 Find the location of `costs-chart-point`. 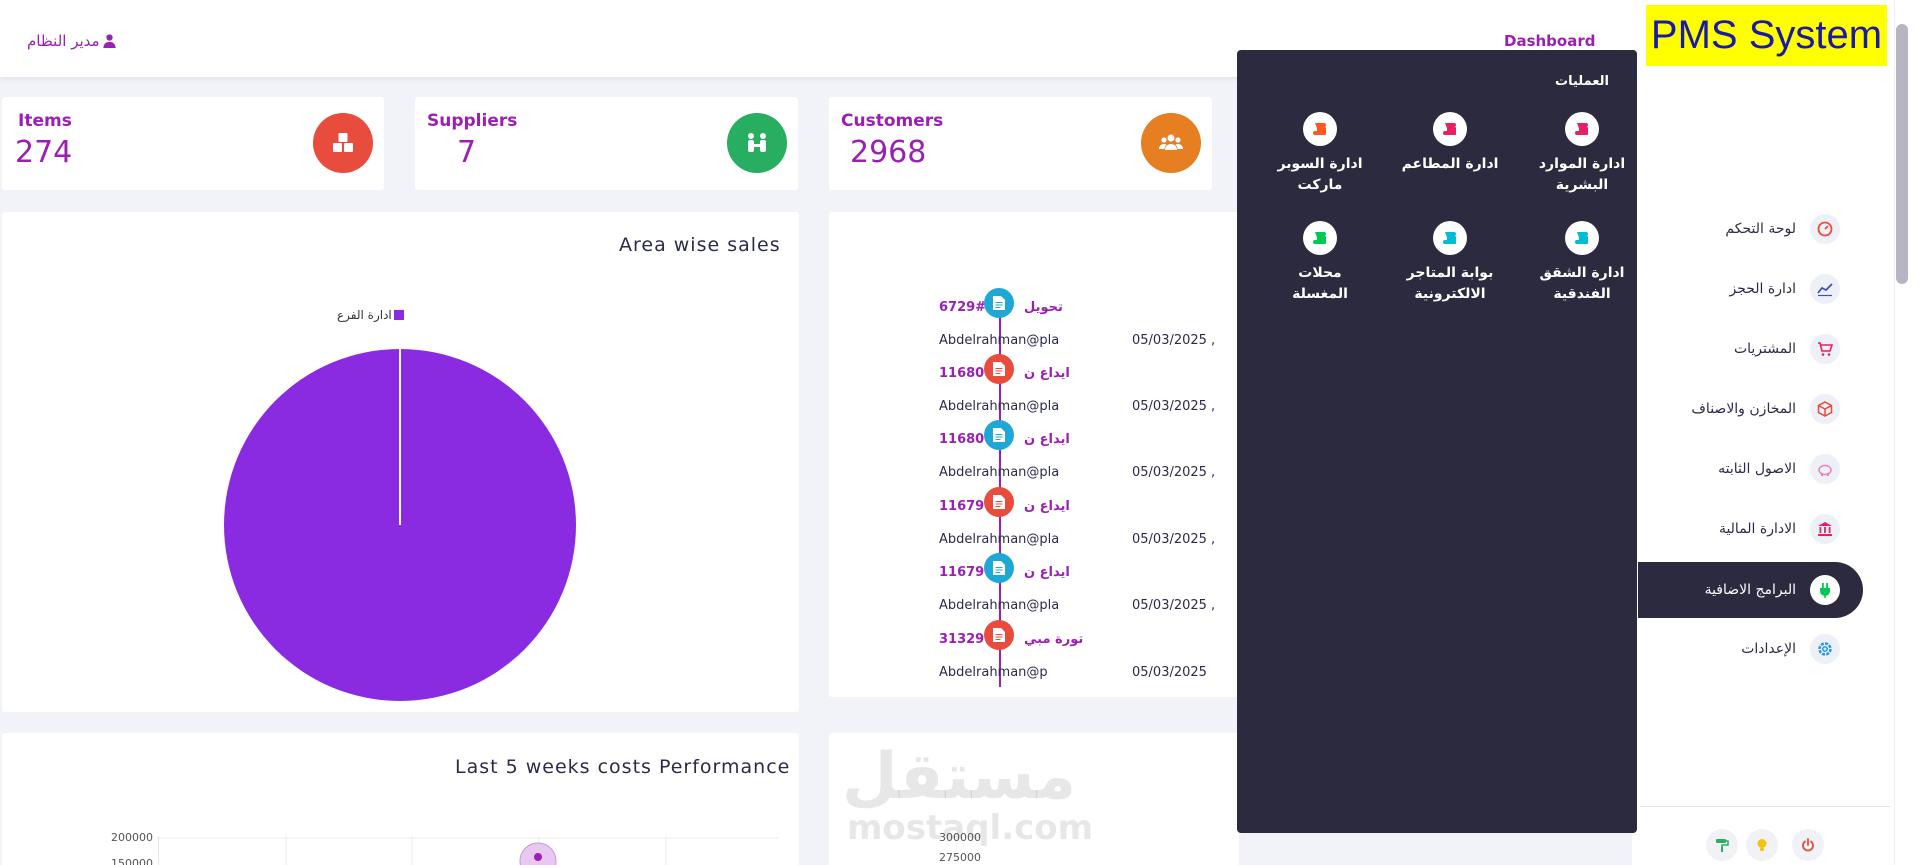

costs-chart-point is located at coordinates (538, 857).